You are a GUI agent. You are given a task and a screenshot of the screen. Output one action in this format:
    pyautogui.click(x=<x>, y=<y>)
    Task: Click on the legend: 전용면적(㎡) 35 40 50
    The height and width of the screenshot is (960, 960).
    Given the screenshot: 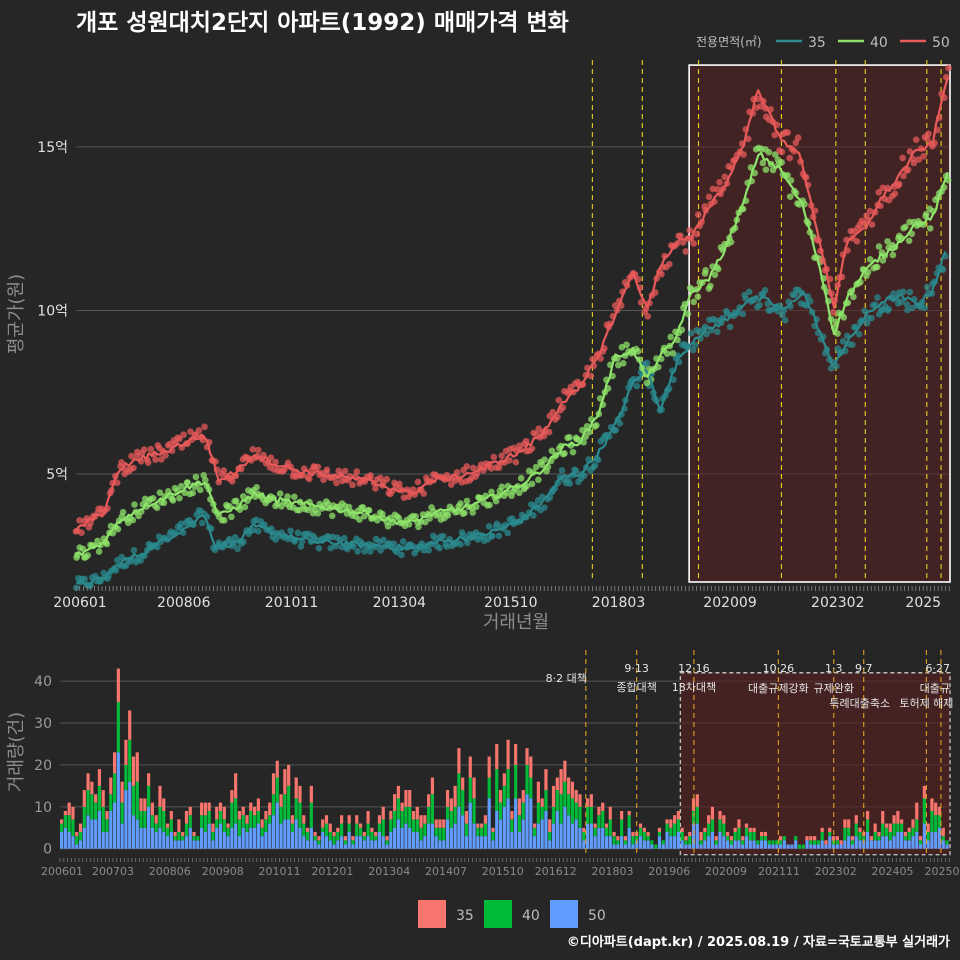 What is the action you would take?
    pyautogui.click(x=823, y=43)
    